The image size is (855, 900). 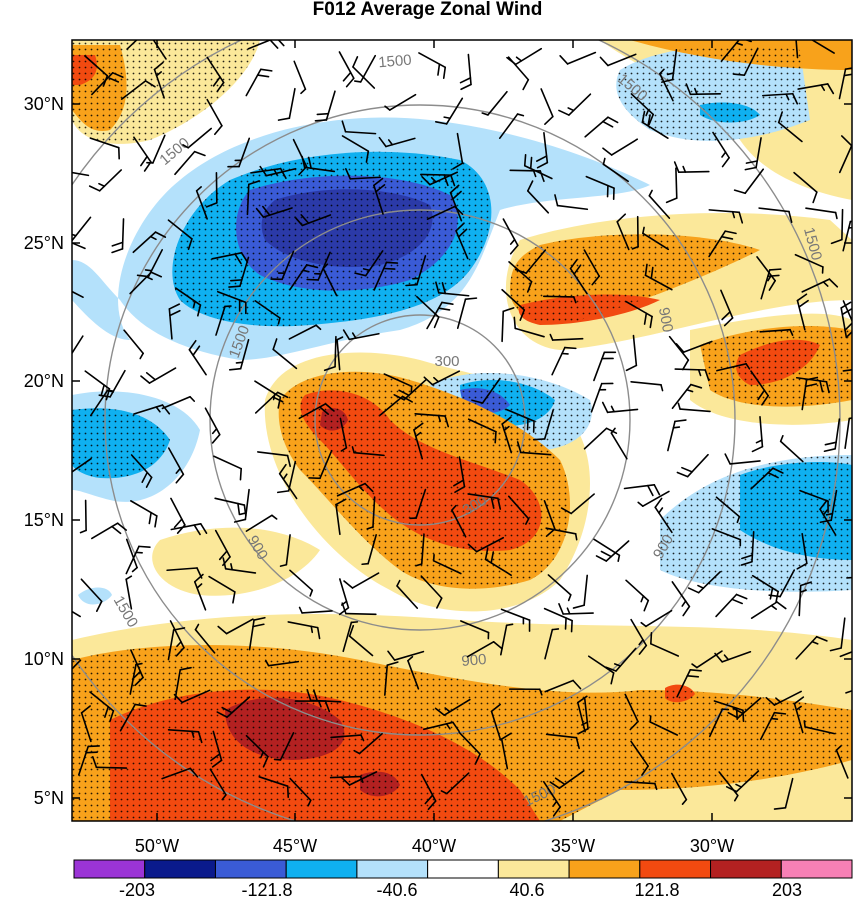 What do you see at coordinates (137, 890) in the screenshot?
I see `colorbar-label-neg203: -203` at bounding box center [137, 890].